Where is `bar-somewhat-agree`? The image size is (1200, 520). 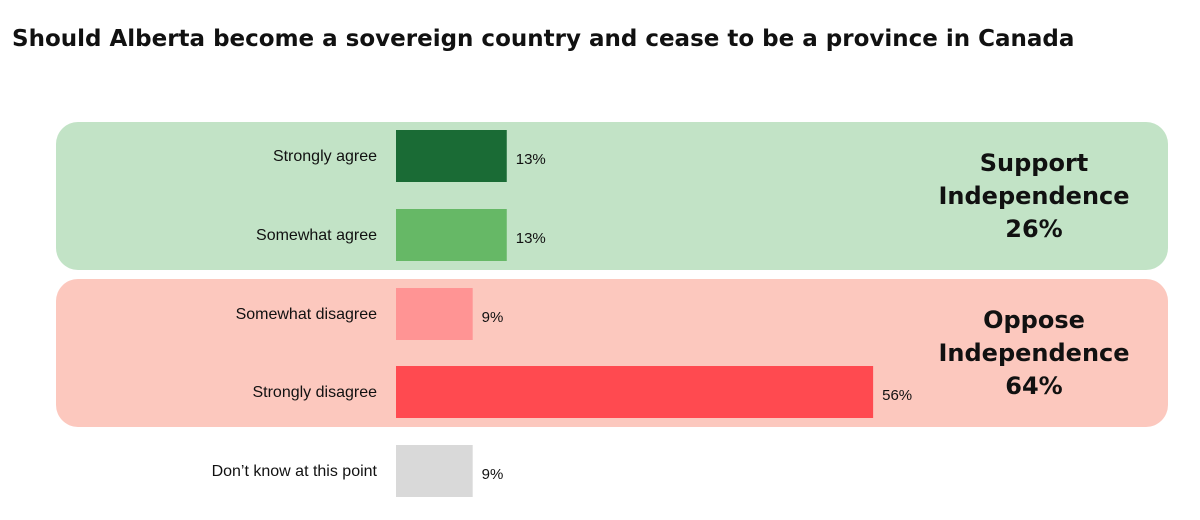
bar-somewhat-agree is located at coordinates (451, 235).